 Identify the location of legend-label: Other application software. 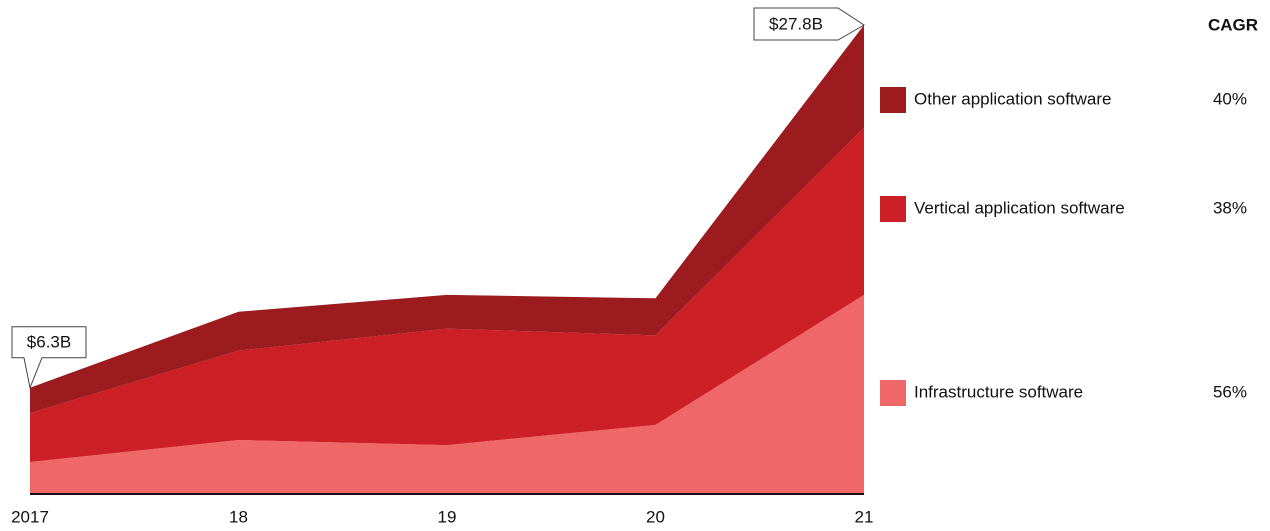
(1013, 98).